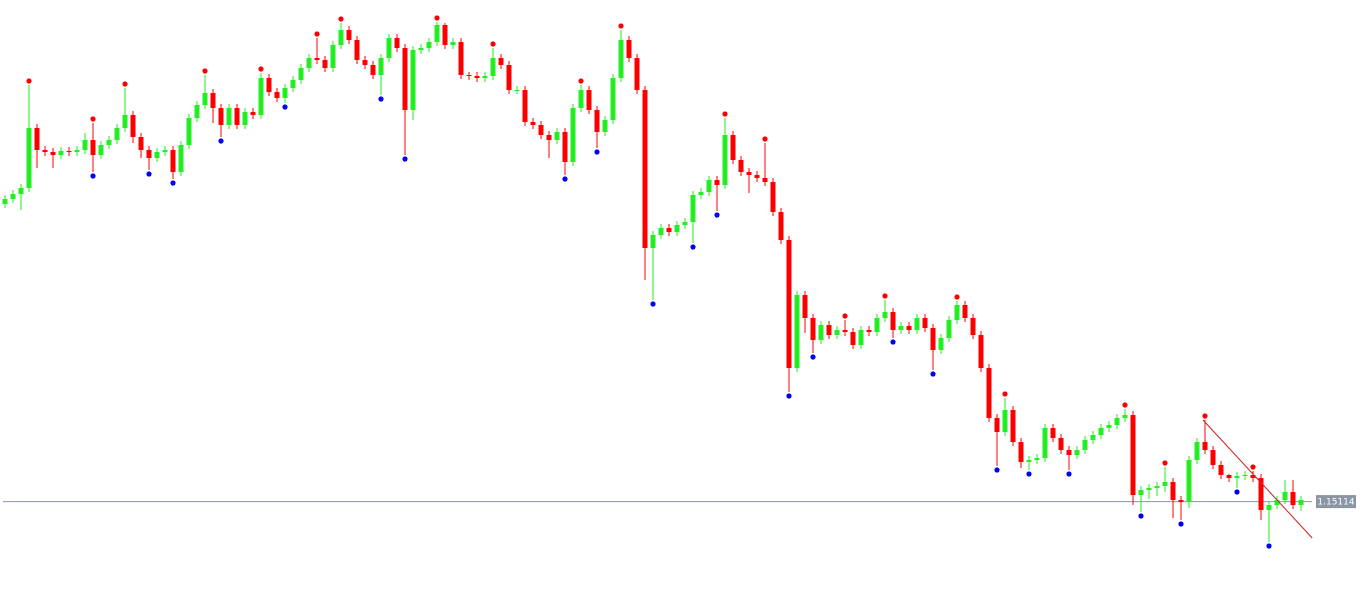 The height and width of the screenshot is (602, 1366). Describe the element at coordinates (1336, 502) in the screenshot. I see `price-label-box` at that location.